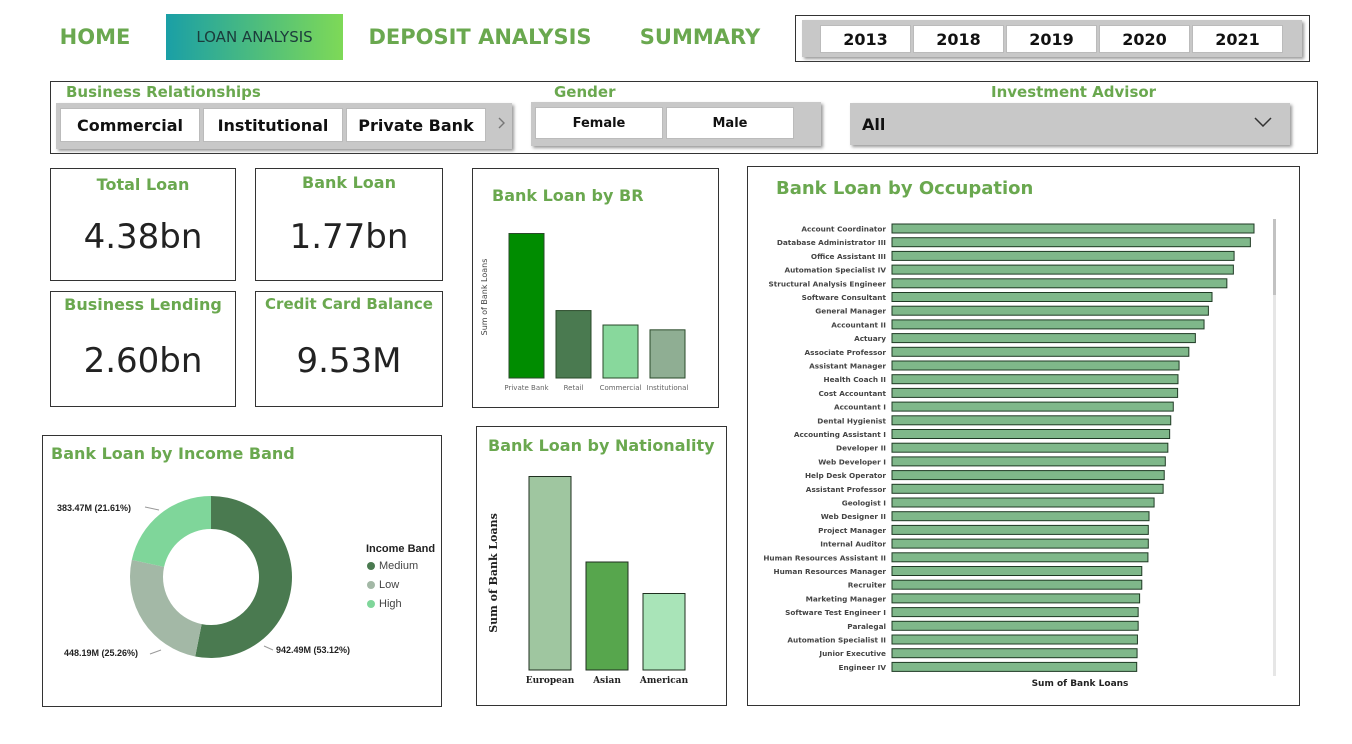  I want to click on br-option-institutional: Institutional, so click(273, 125).